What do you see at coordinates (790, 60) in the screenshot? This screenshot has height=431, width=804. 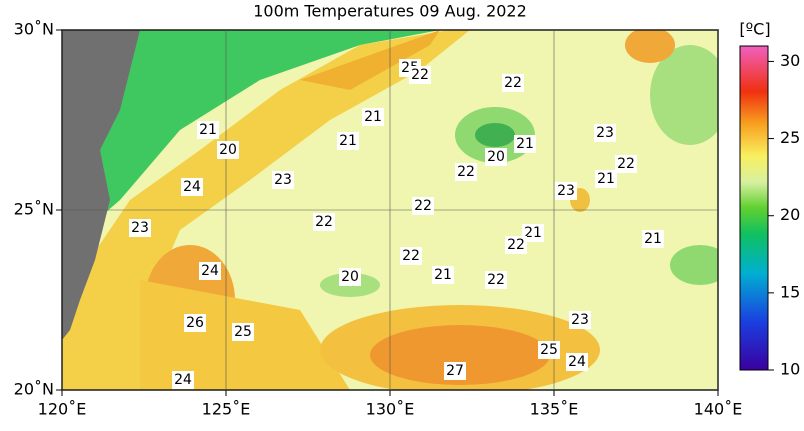 I see `colorbar-tick-label: 30` at bounding box center [790, 60].